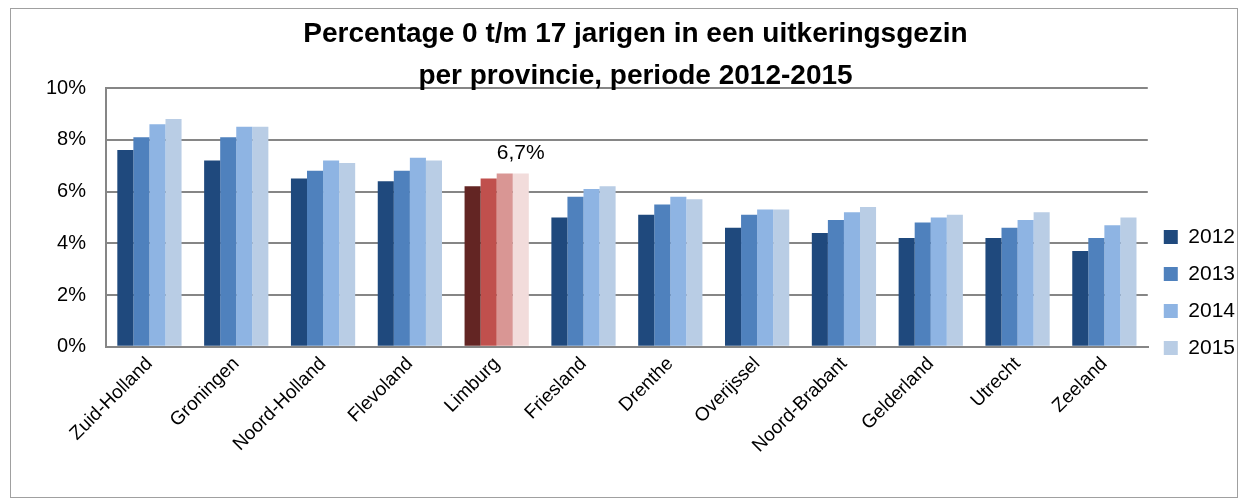 This screenshot has width=1244, height=504. I want to click on y-tick-label: 6%, so click(72, 190).